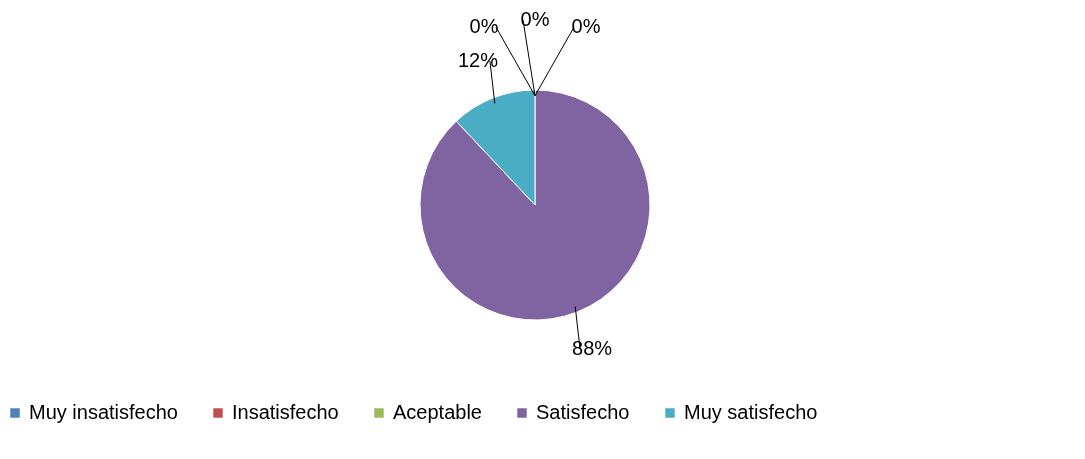 This screenshot has width=1085, height=459. Describe the element at coordinates (583, 412) in the screenshot. I see `legend-label: Satisfecho` at that location.